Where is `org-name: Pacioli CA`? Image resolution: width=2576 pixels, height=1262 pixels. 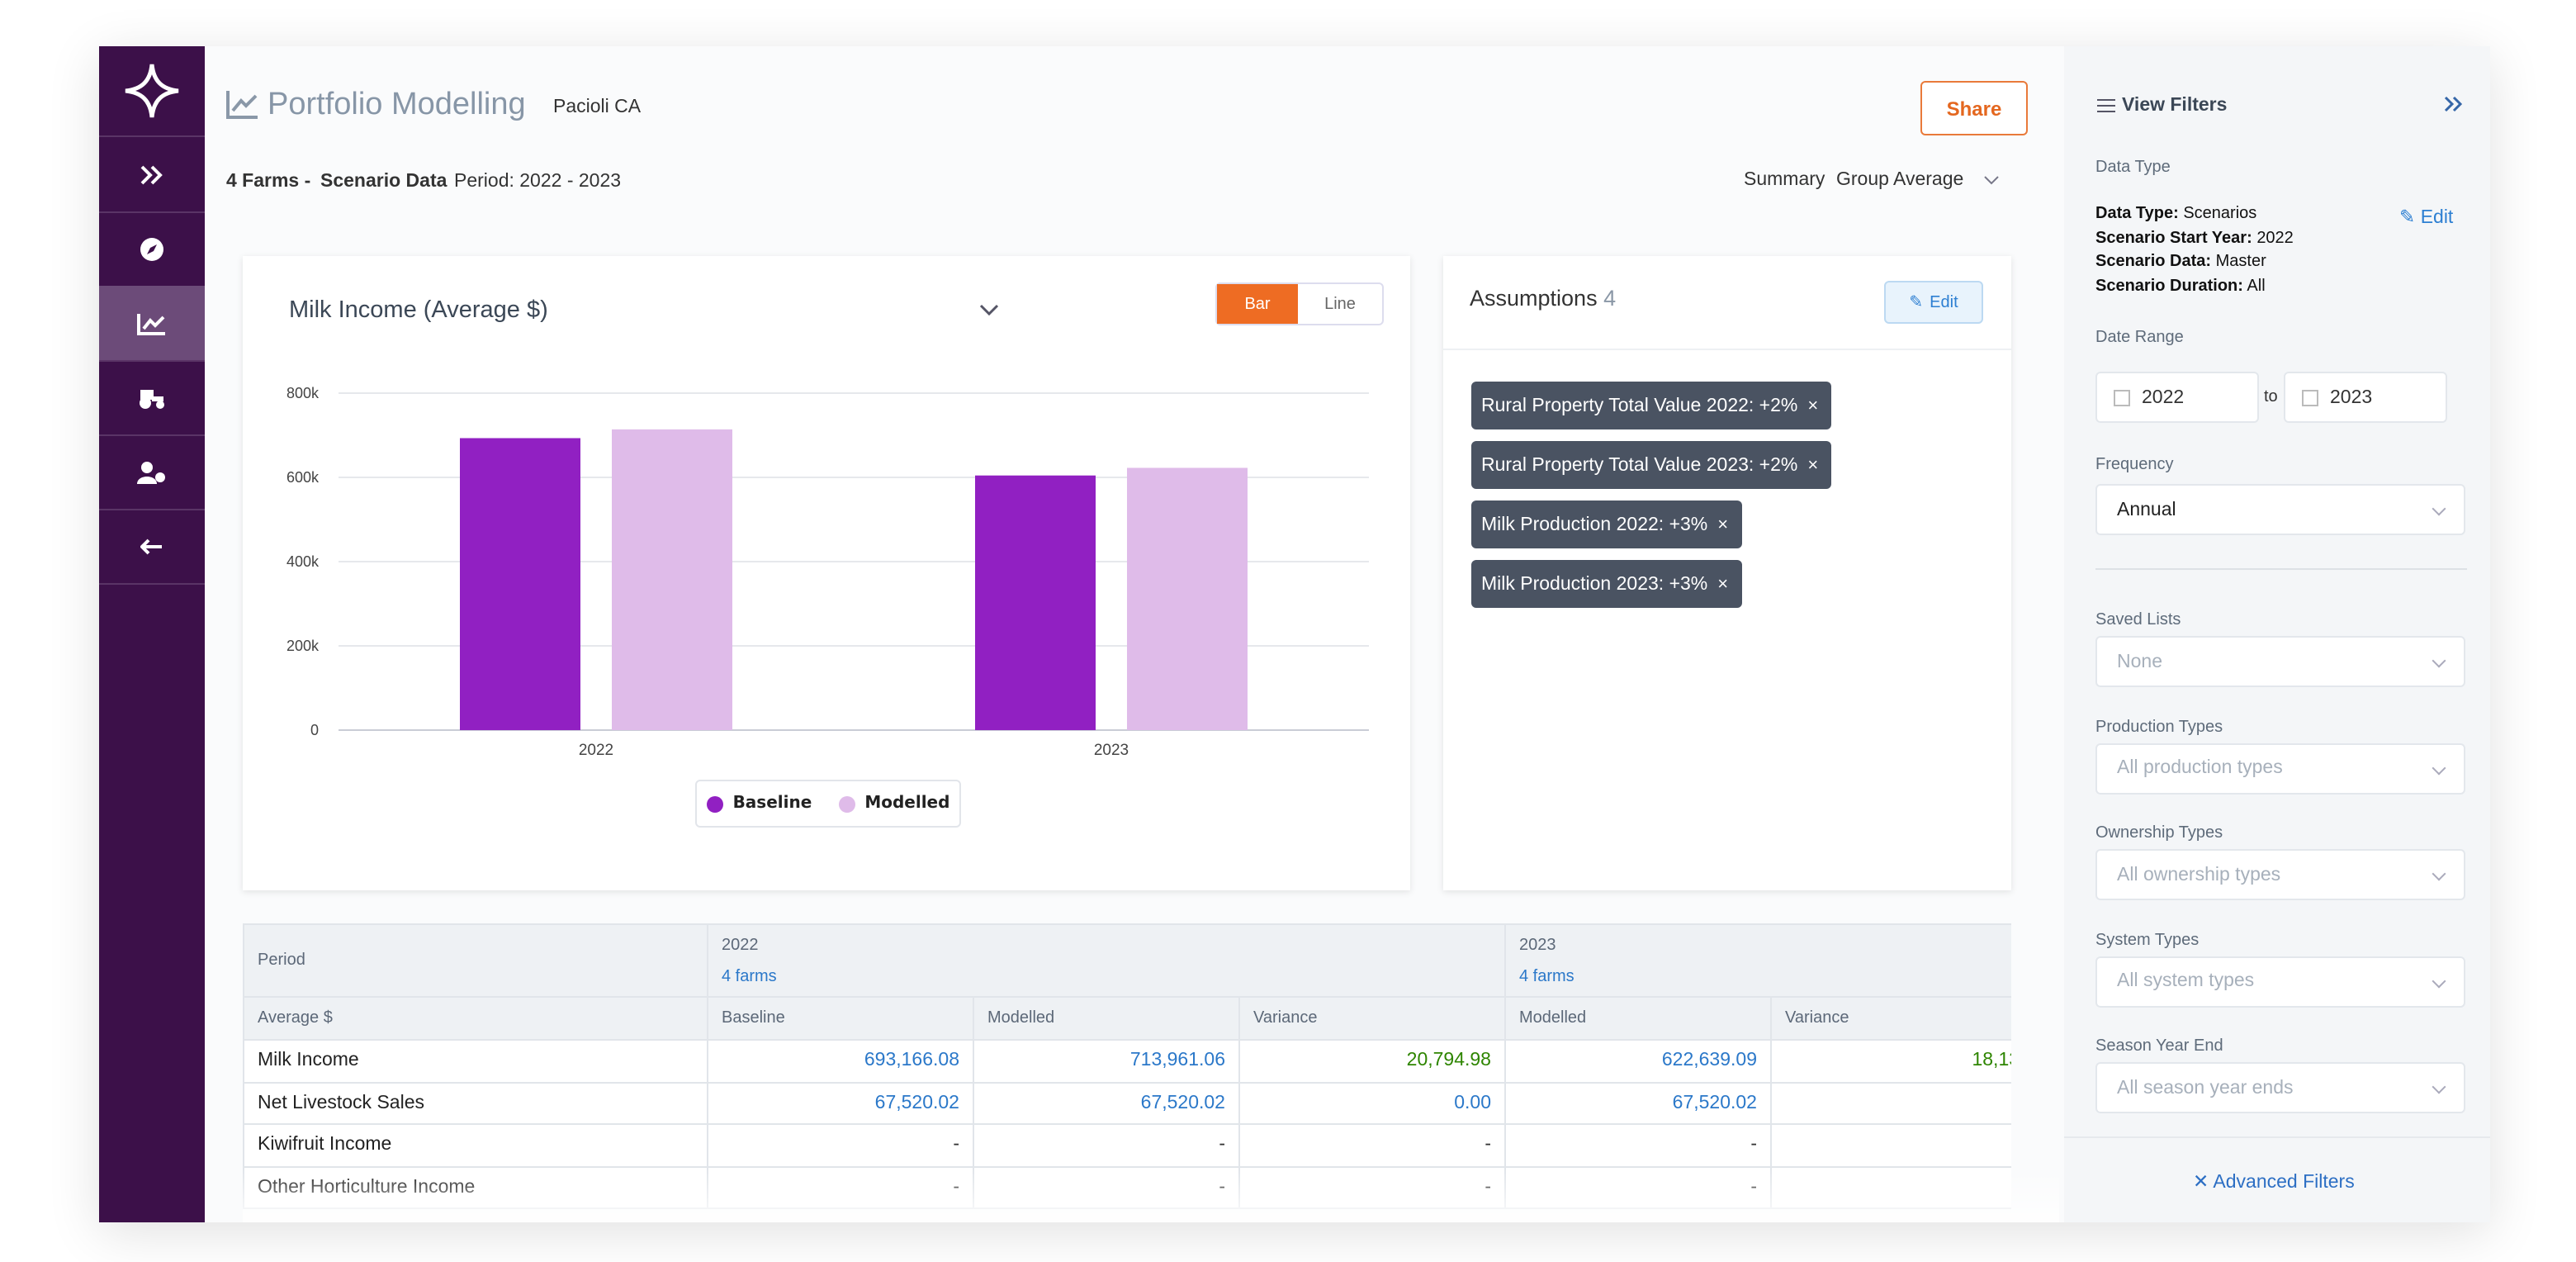 org-name: Pacioli CA is located at coordinates (597, 107).